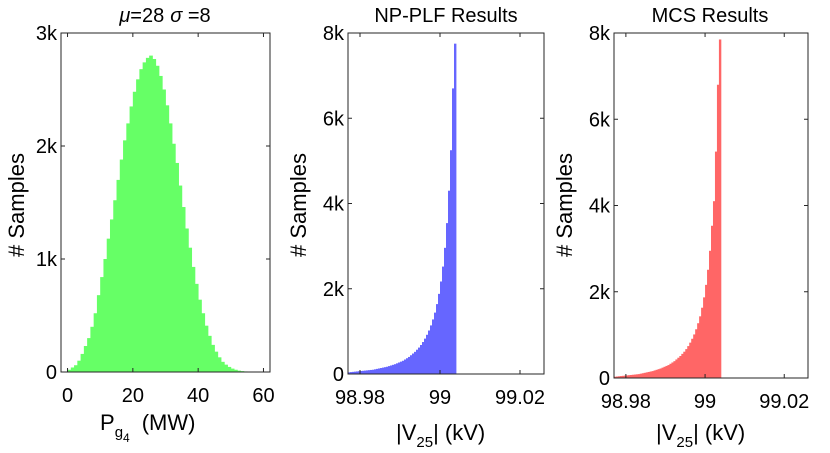  I want to click on x-tick-label: 99.02, so click(520, 398).